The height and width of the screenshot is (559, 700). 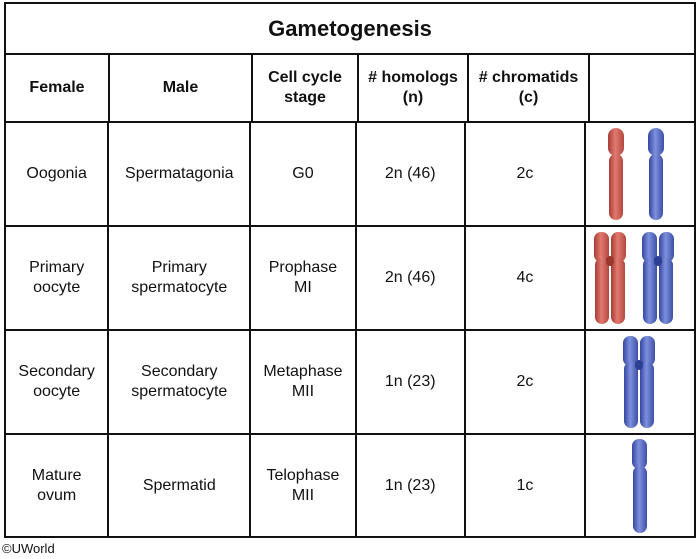 I want to click on duplicated-chromosome-icon, so click(x=639, y=382).